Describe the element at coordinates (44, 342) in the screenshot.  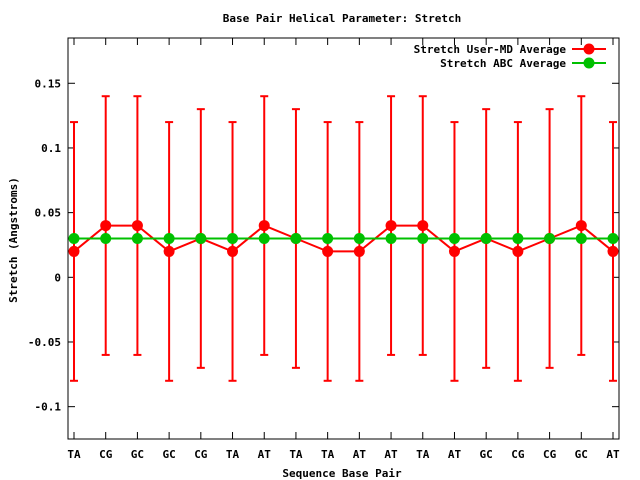
I see `y-tick-label: -0.05` at that location.